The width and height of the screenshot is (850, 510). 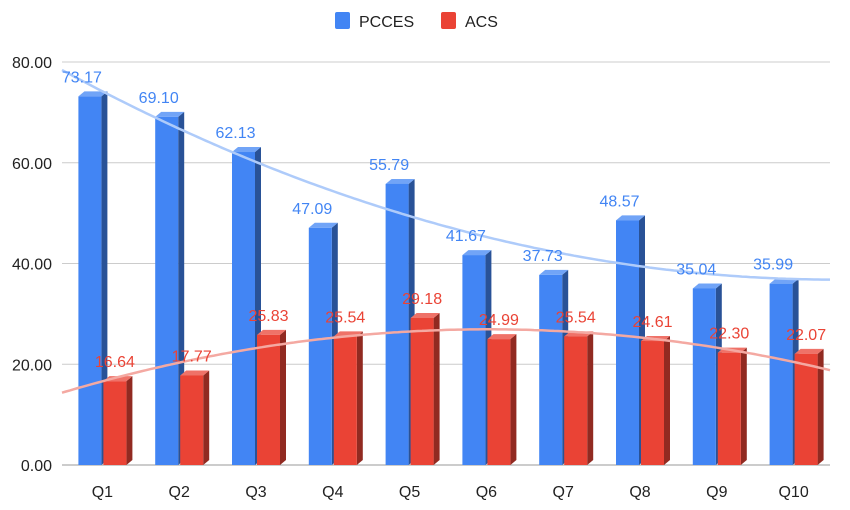 I want to click on data-label-pcces: 41.67, so click(x=466, y=236).